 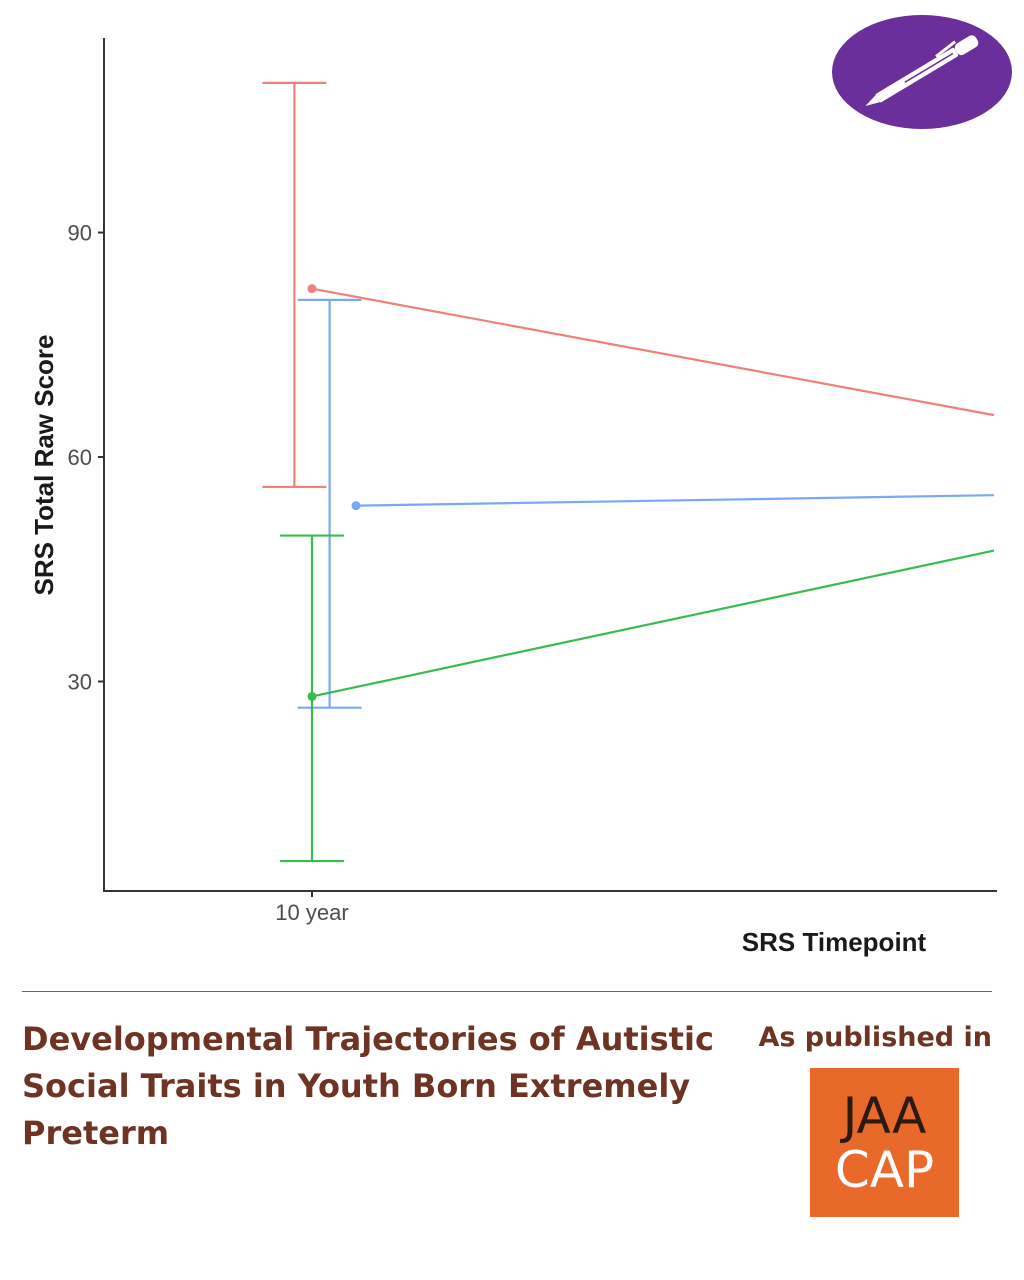 I want to click on footer-divider, so click(x=507, y=991).